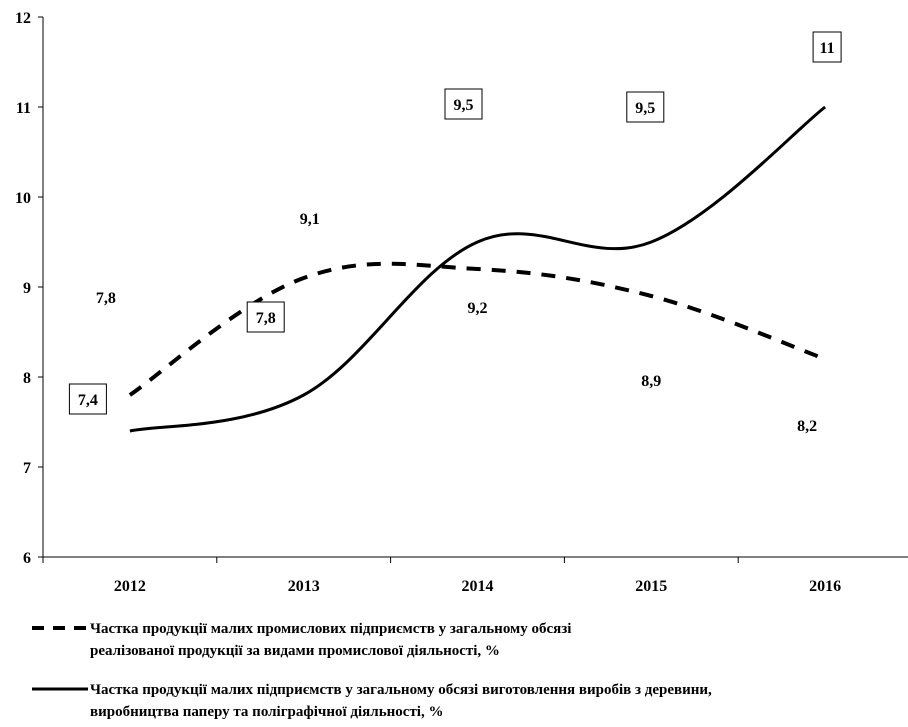 The image size is (908, 727). What do you see at coordinates (23, 108) in the screenshot?
I see `y-tick-label: 11` at bounding box center [23, 108].